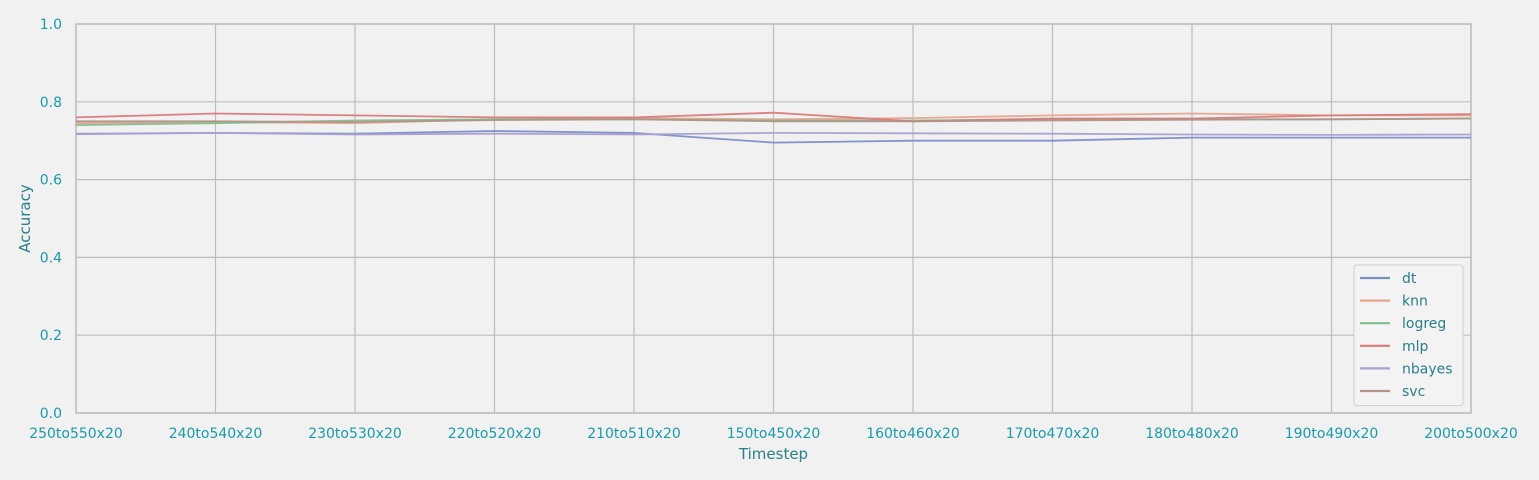 This screenshot has height=480, width=1539. I want to click on x-tick-label: 240to540x20, so click(216, 434).